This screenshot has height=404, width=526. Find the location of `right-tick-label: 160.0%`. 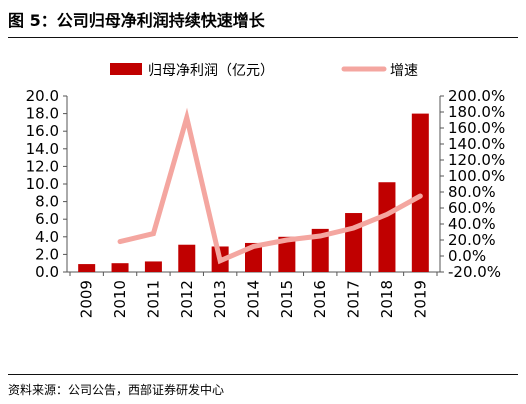

right-tick-label: 160.0% is located at coordinates (476, 128).